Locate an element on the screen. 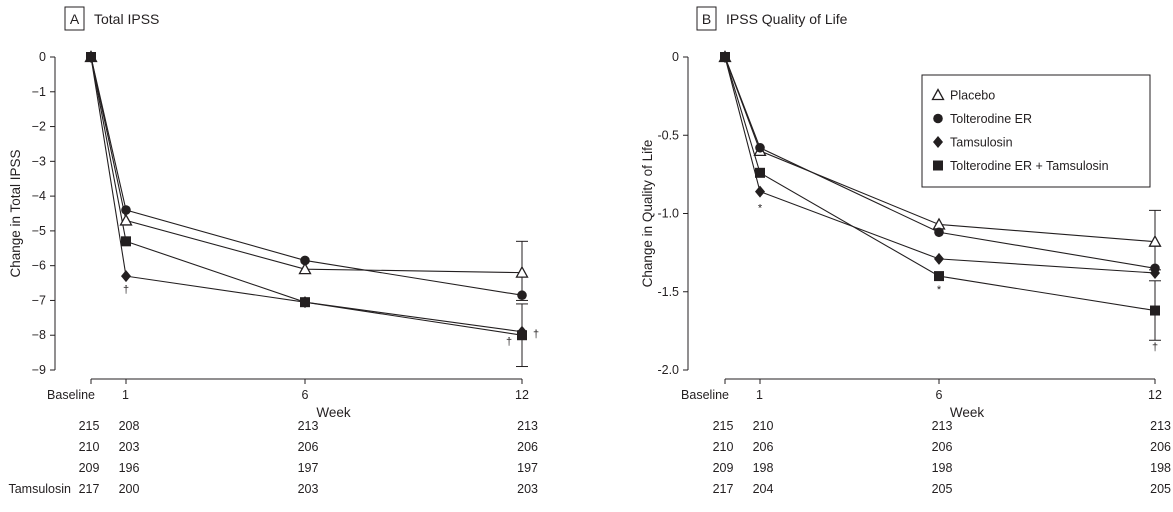 This screenshot has width=1173, height=512. panel-a-y-tick-label: −9 is located at coordinates (39, 370).